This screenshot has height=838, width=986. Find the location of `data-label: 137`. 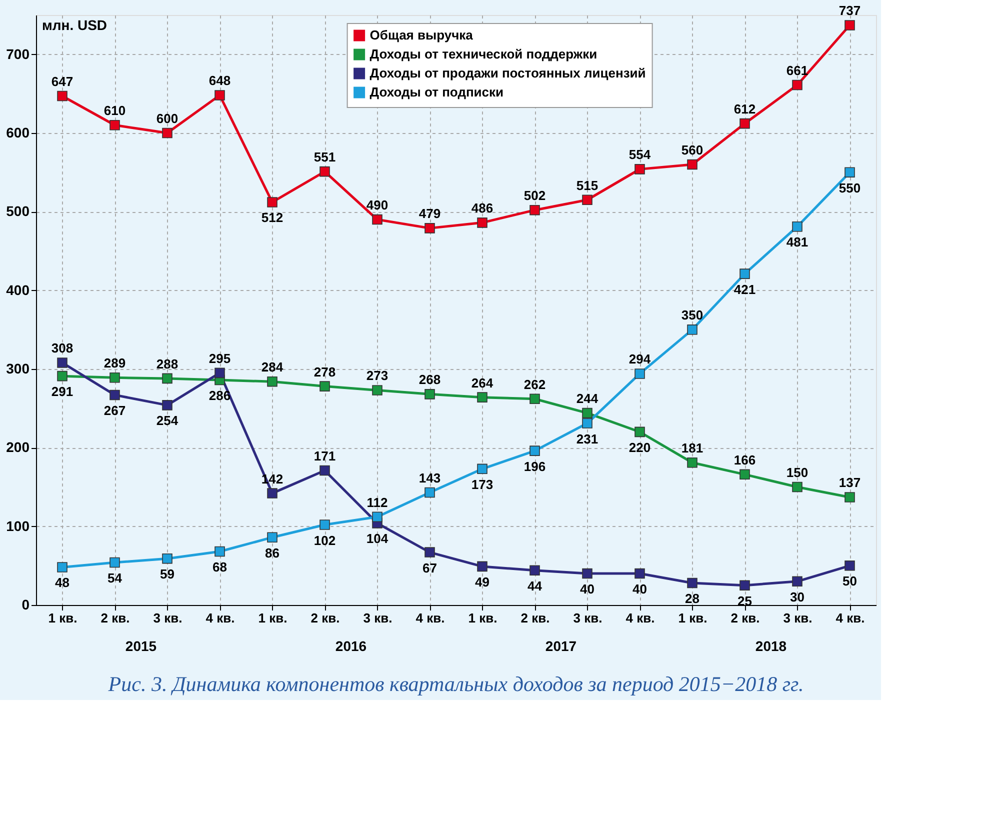

data-label: 137 is located at coordinates (849, 482).